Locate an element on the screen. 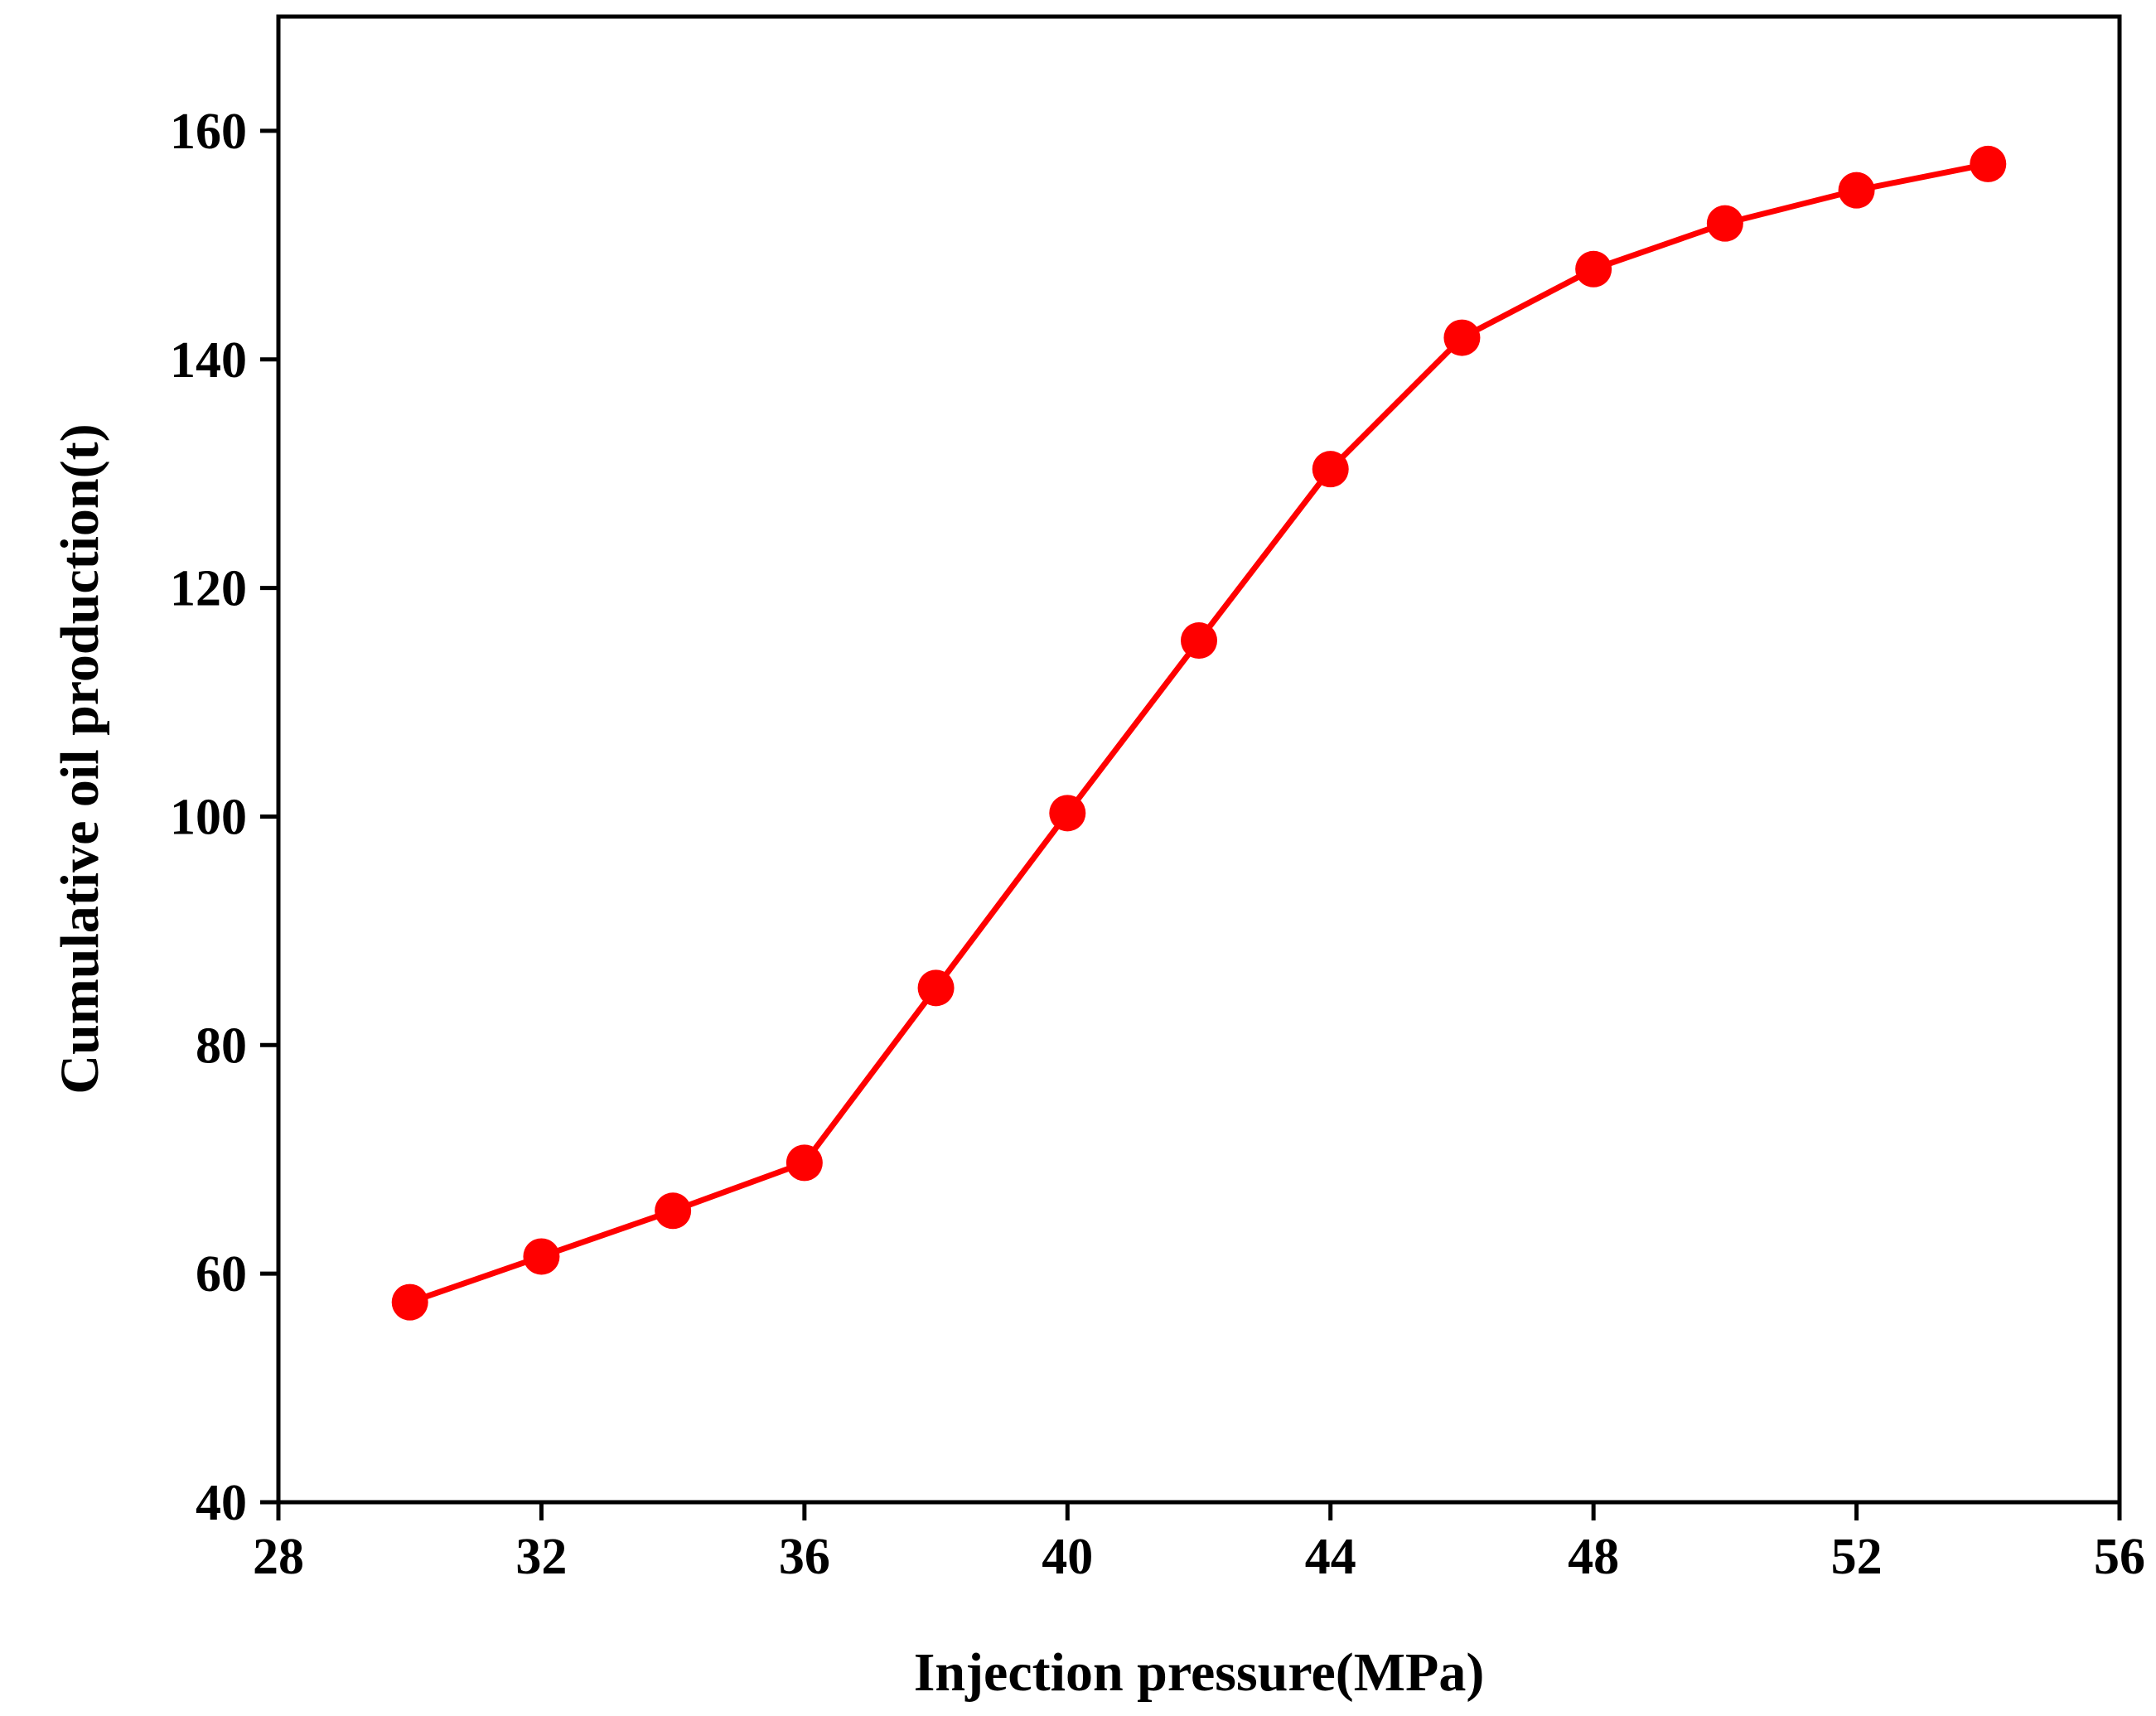 The height and width of the screenshot is (1716, 2156). y-axis-title: Cumulative oil production(t) is located at coordinates (80, 758).